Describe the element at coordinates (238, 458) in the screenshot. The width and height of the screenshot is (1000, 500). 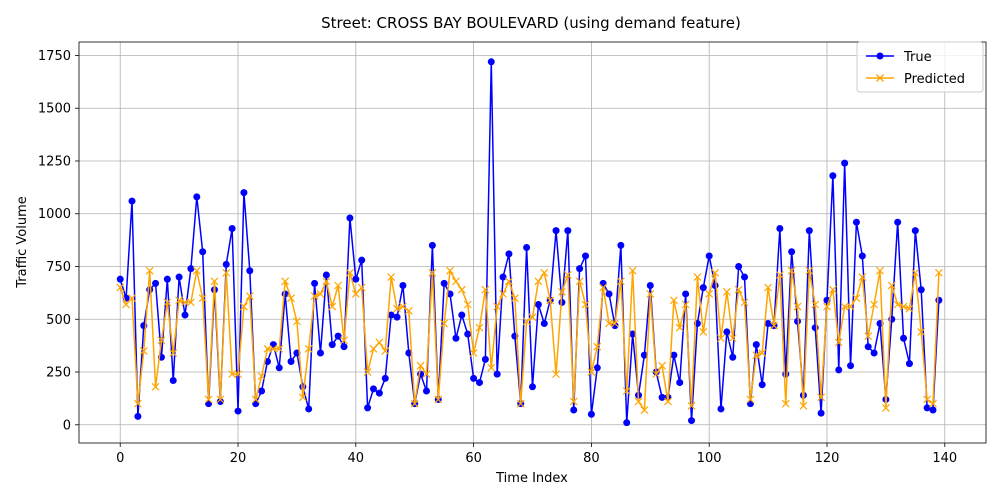
I see `x-tick-label: 20` at that location.